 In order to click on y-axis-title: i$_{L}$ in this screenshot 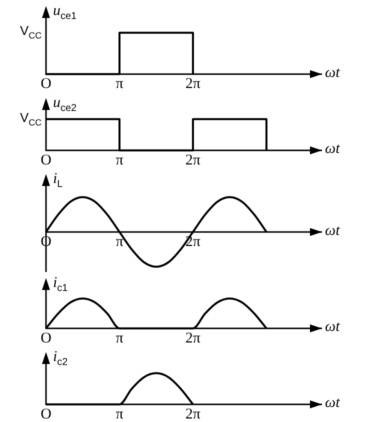, I will do `click(58, 180)`.